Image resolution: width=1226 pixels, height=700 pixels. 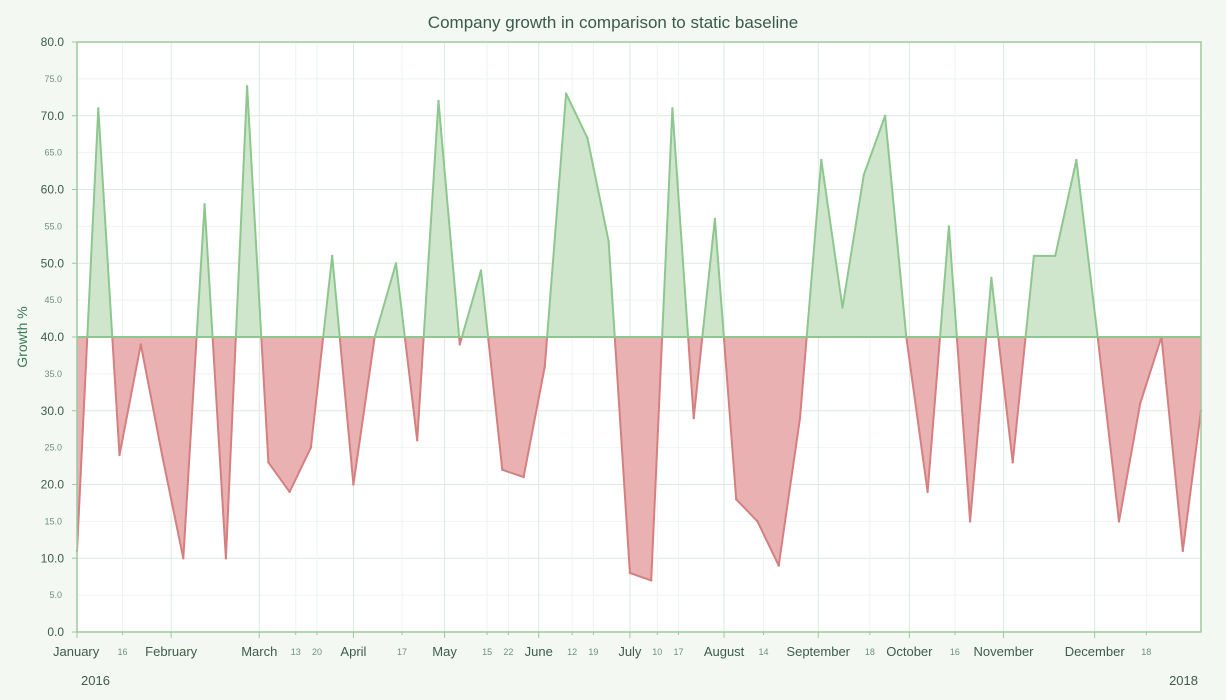 What do you see at coordinates (53, 79) in the screenshot?
I see `y-minor-tick-label: 75.0` at bounding box center [53, 79].